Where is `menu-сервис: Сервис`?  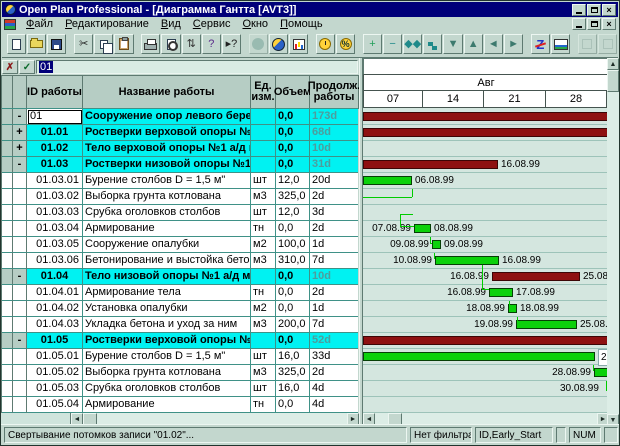 menu-сервис: Сервис is located at coordinates (211, 24).